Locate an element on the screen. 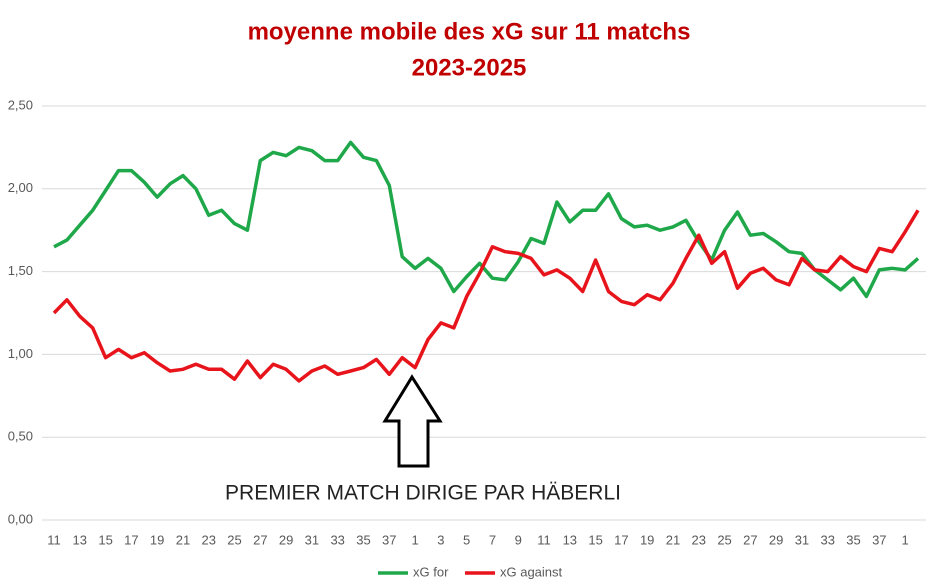 Image resolution: width=937 pixels, height=587 pixels. x-tick-label: 9 is located at coordinates (518, 539).